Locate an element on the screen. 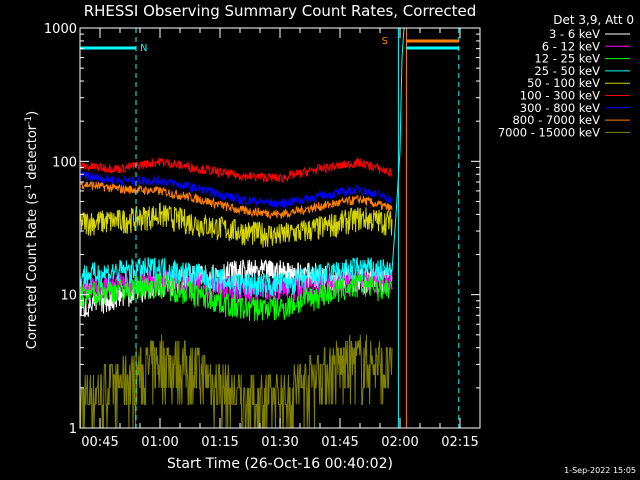  legend-label: 25 - 50 keV is located at coordinates (567, 71).